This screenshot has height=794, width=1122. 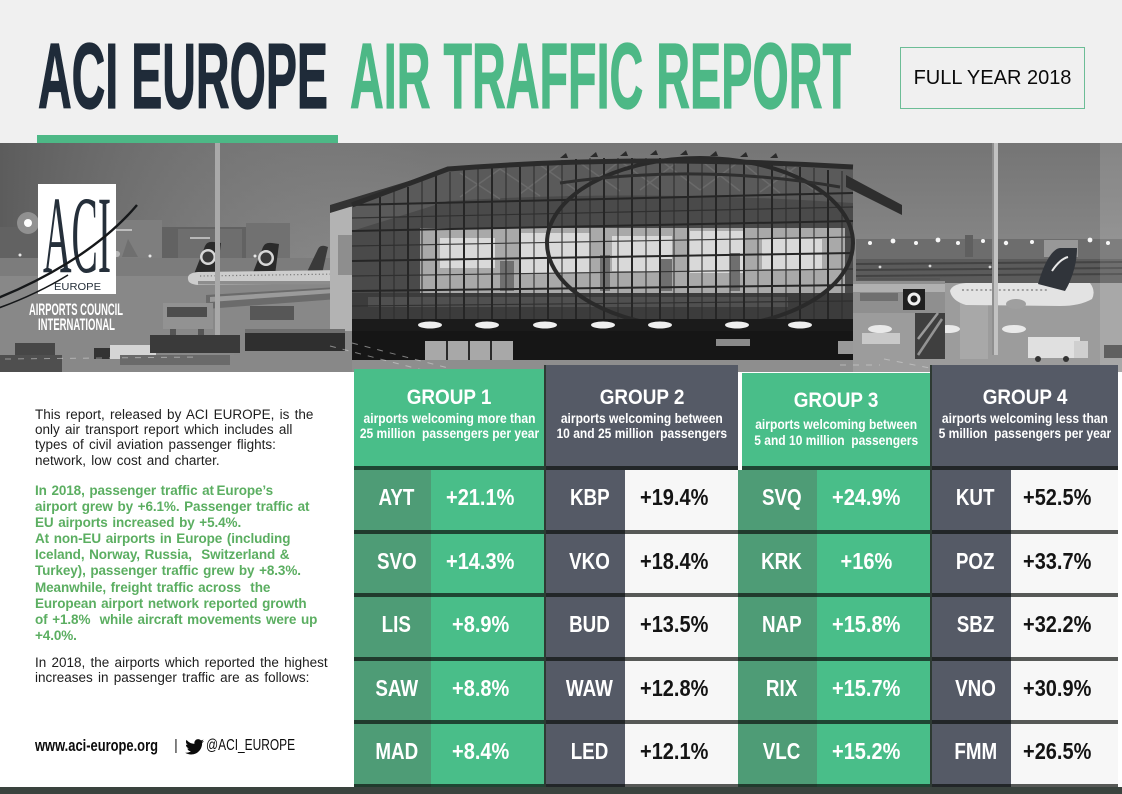 What do you see at coordinates (183, 76) in the screenshot?
I see `svg-text: ACI EUROPE` at bounding box center [183, 76].